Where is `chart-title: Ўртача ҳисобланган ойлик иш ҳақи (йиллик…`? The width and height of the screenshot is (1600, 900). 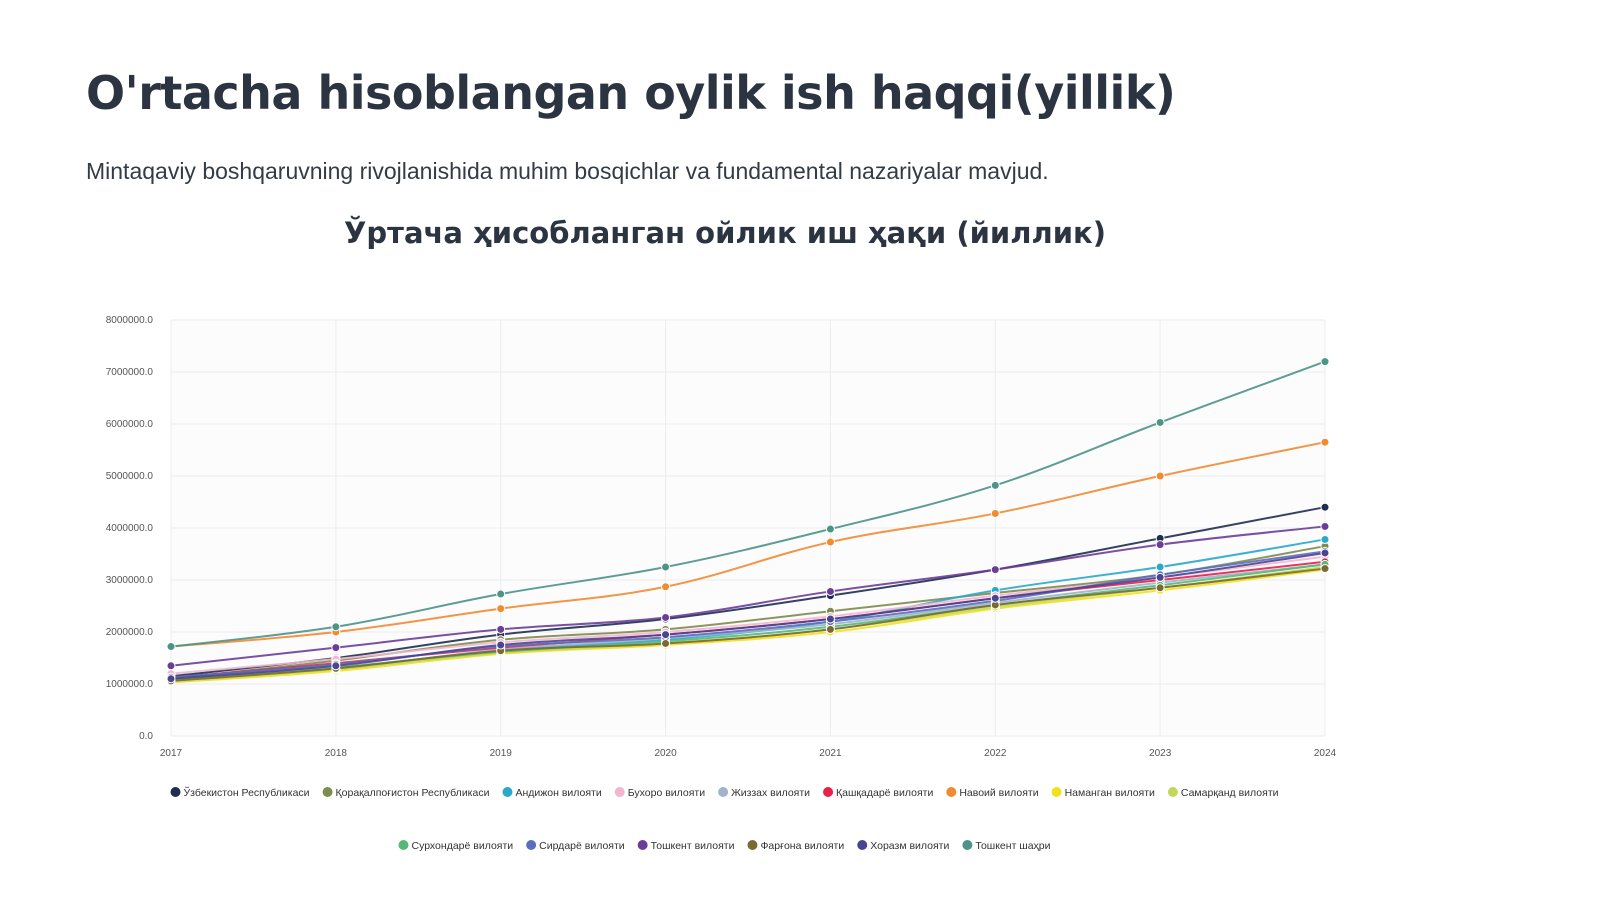 chart-title: Ўртача ҳисобланган ойлик иш ҳақи (йиллик… is located at coordinates (725, 233).